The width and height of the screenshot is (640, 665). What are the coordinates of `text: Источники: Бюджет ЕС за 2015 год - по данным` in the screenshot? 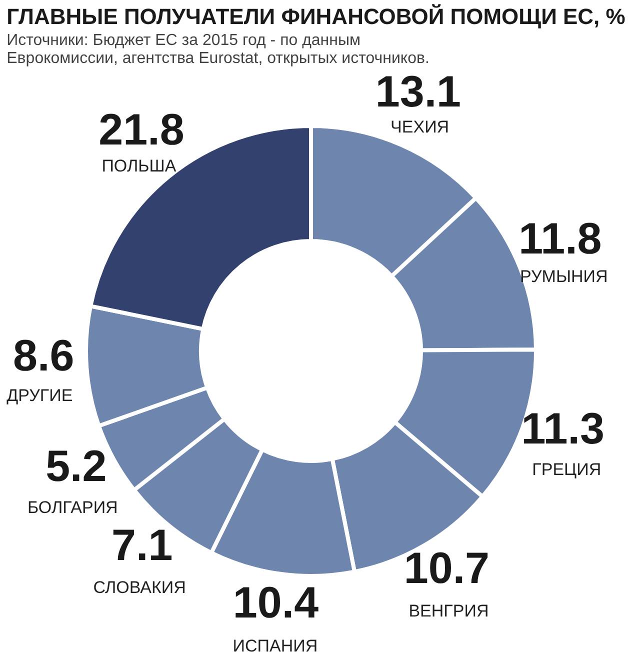 It's located at (183, 40).